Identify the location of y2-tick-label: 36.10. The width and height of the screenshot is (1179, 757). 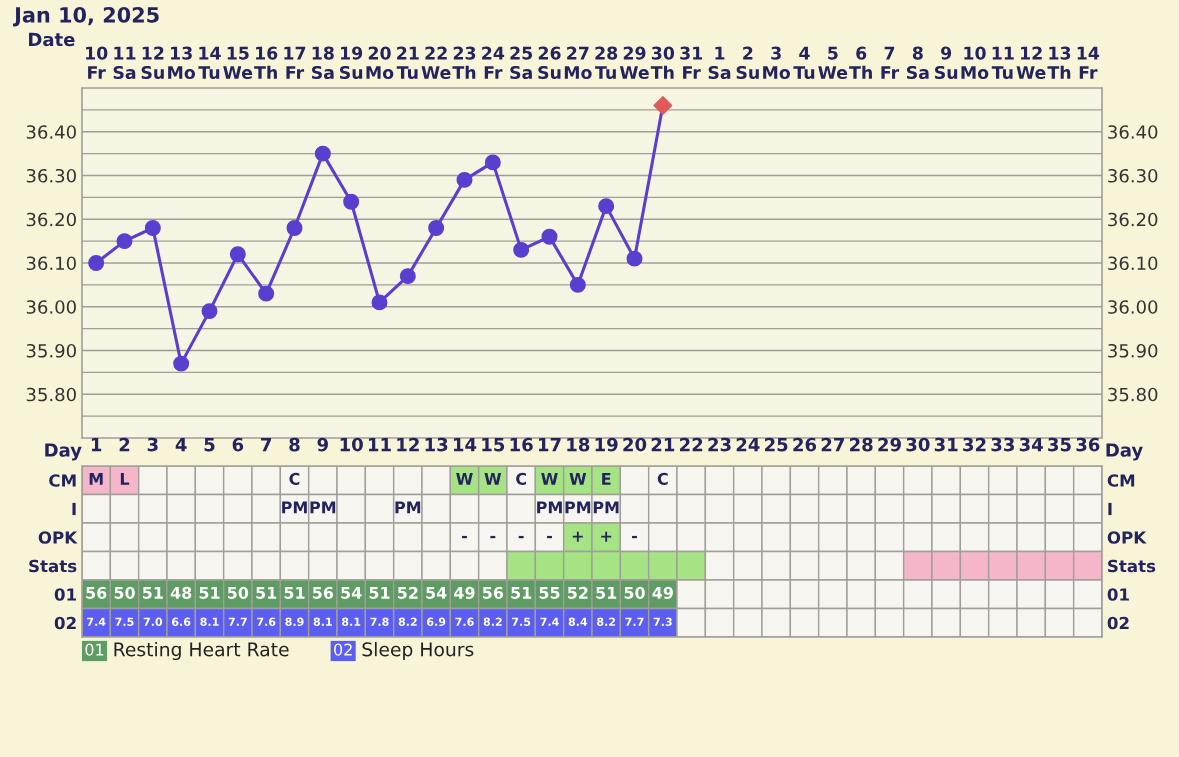
(1133, 263).